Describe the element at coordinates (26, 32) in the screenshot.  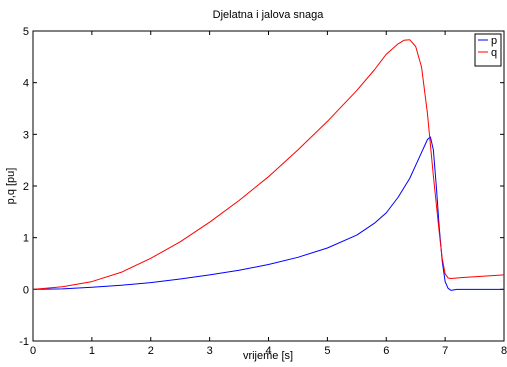
I see `y-tick-label: 5` at that location.